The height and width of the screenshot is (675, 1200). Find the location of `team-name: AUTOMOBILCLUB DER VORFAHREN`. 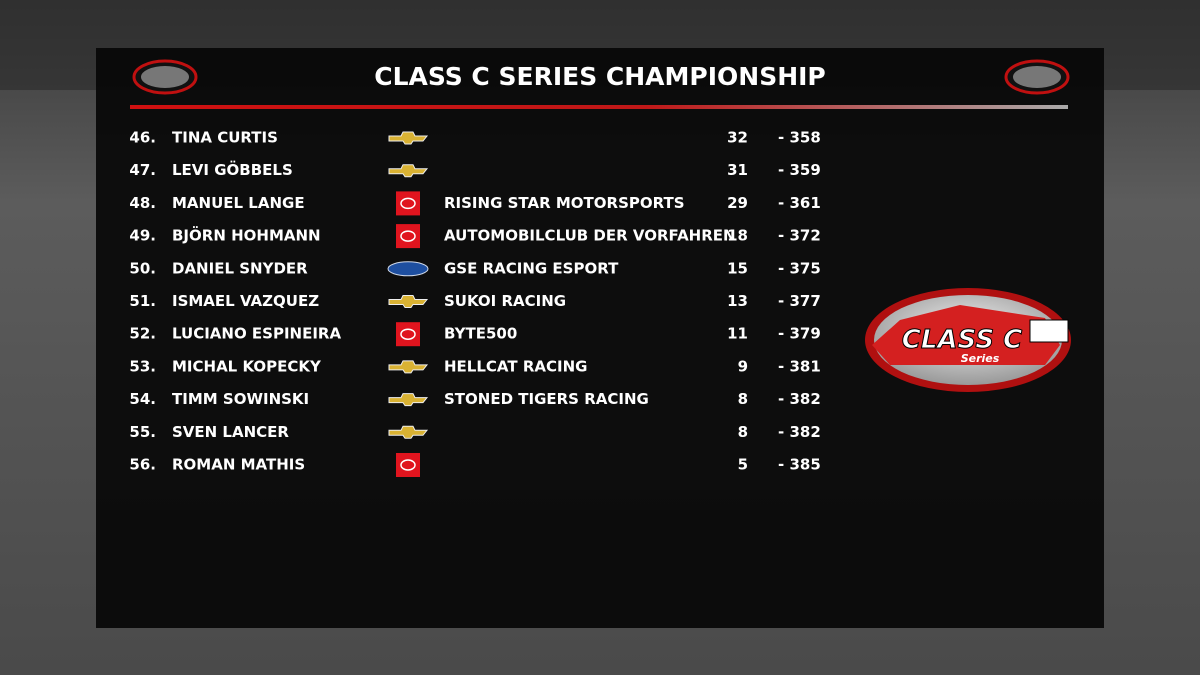

team-name: AUTOMOBILCLUB DER VORFAHREN is located at coordinates (590, 236).